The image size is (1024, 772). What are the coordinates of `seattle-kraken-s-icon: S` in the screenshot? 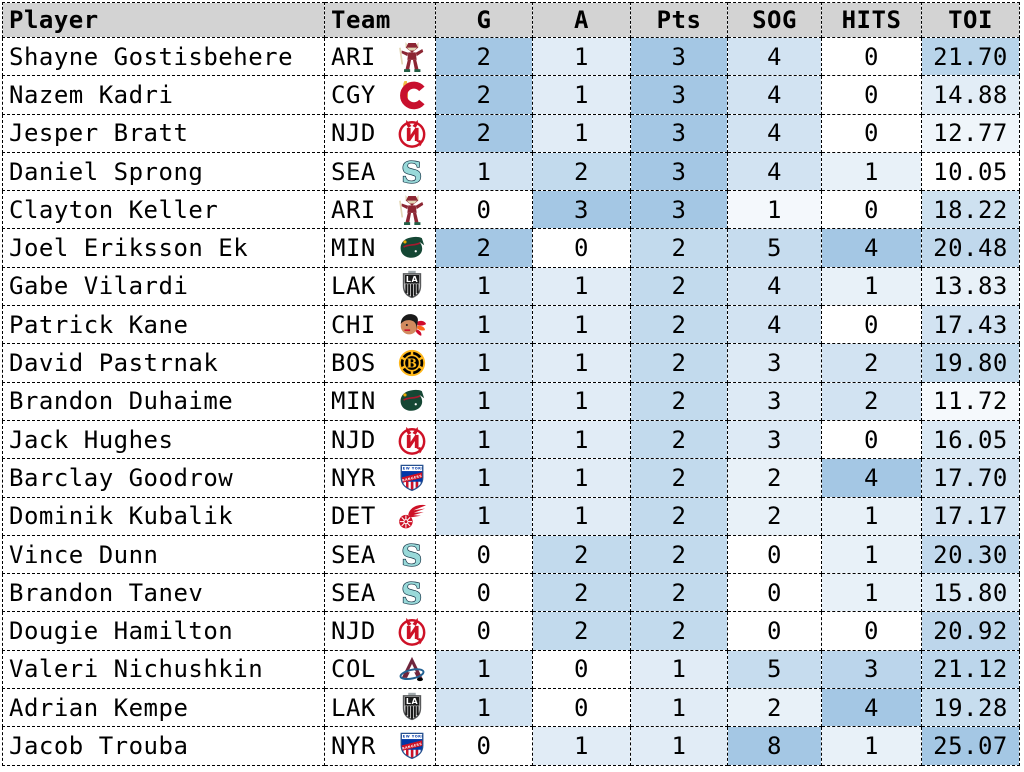 It's located at (412, 555).